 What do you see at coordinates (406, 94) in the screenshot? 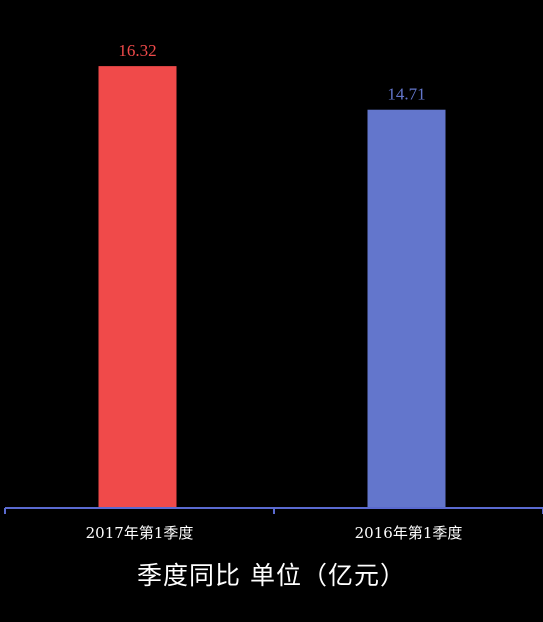
I see `bar-value-label-2: 14.71` at bounding box center [406, 94].